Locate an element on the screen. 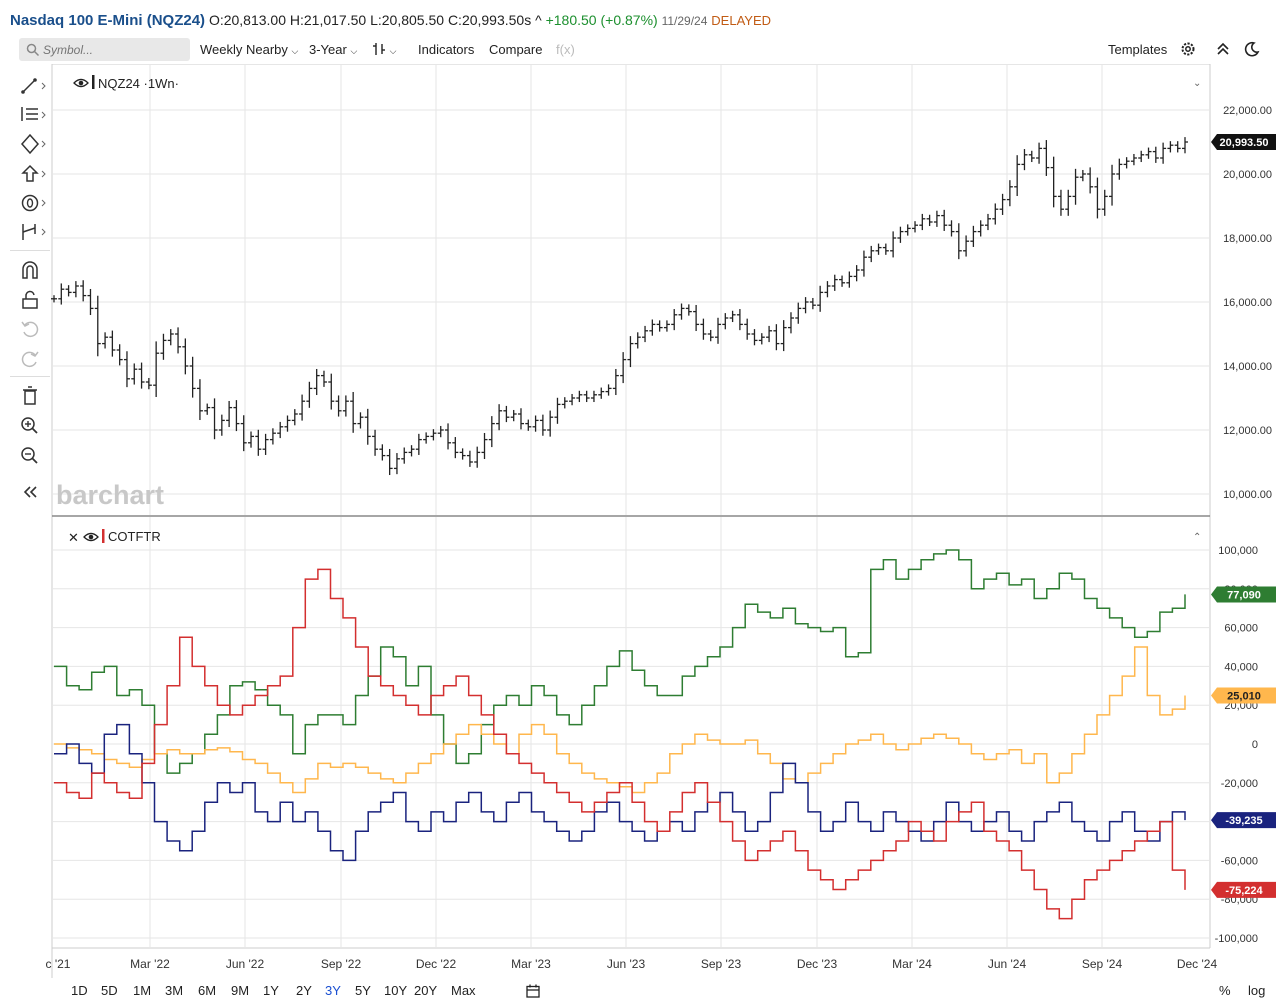  x-tick-label: Sep '23 is located at coordinates (721, 964).